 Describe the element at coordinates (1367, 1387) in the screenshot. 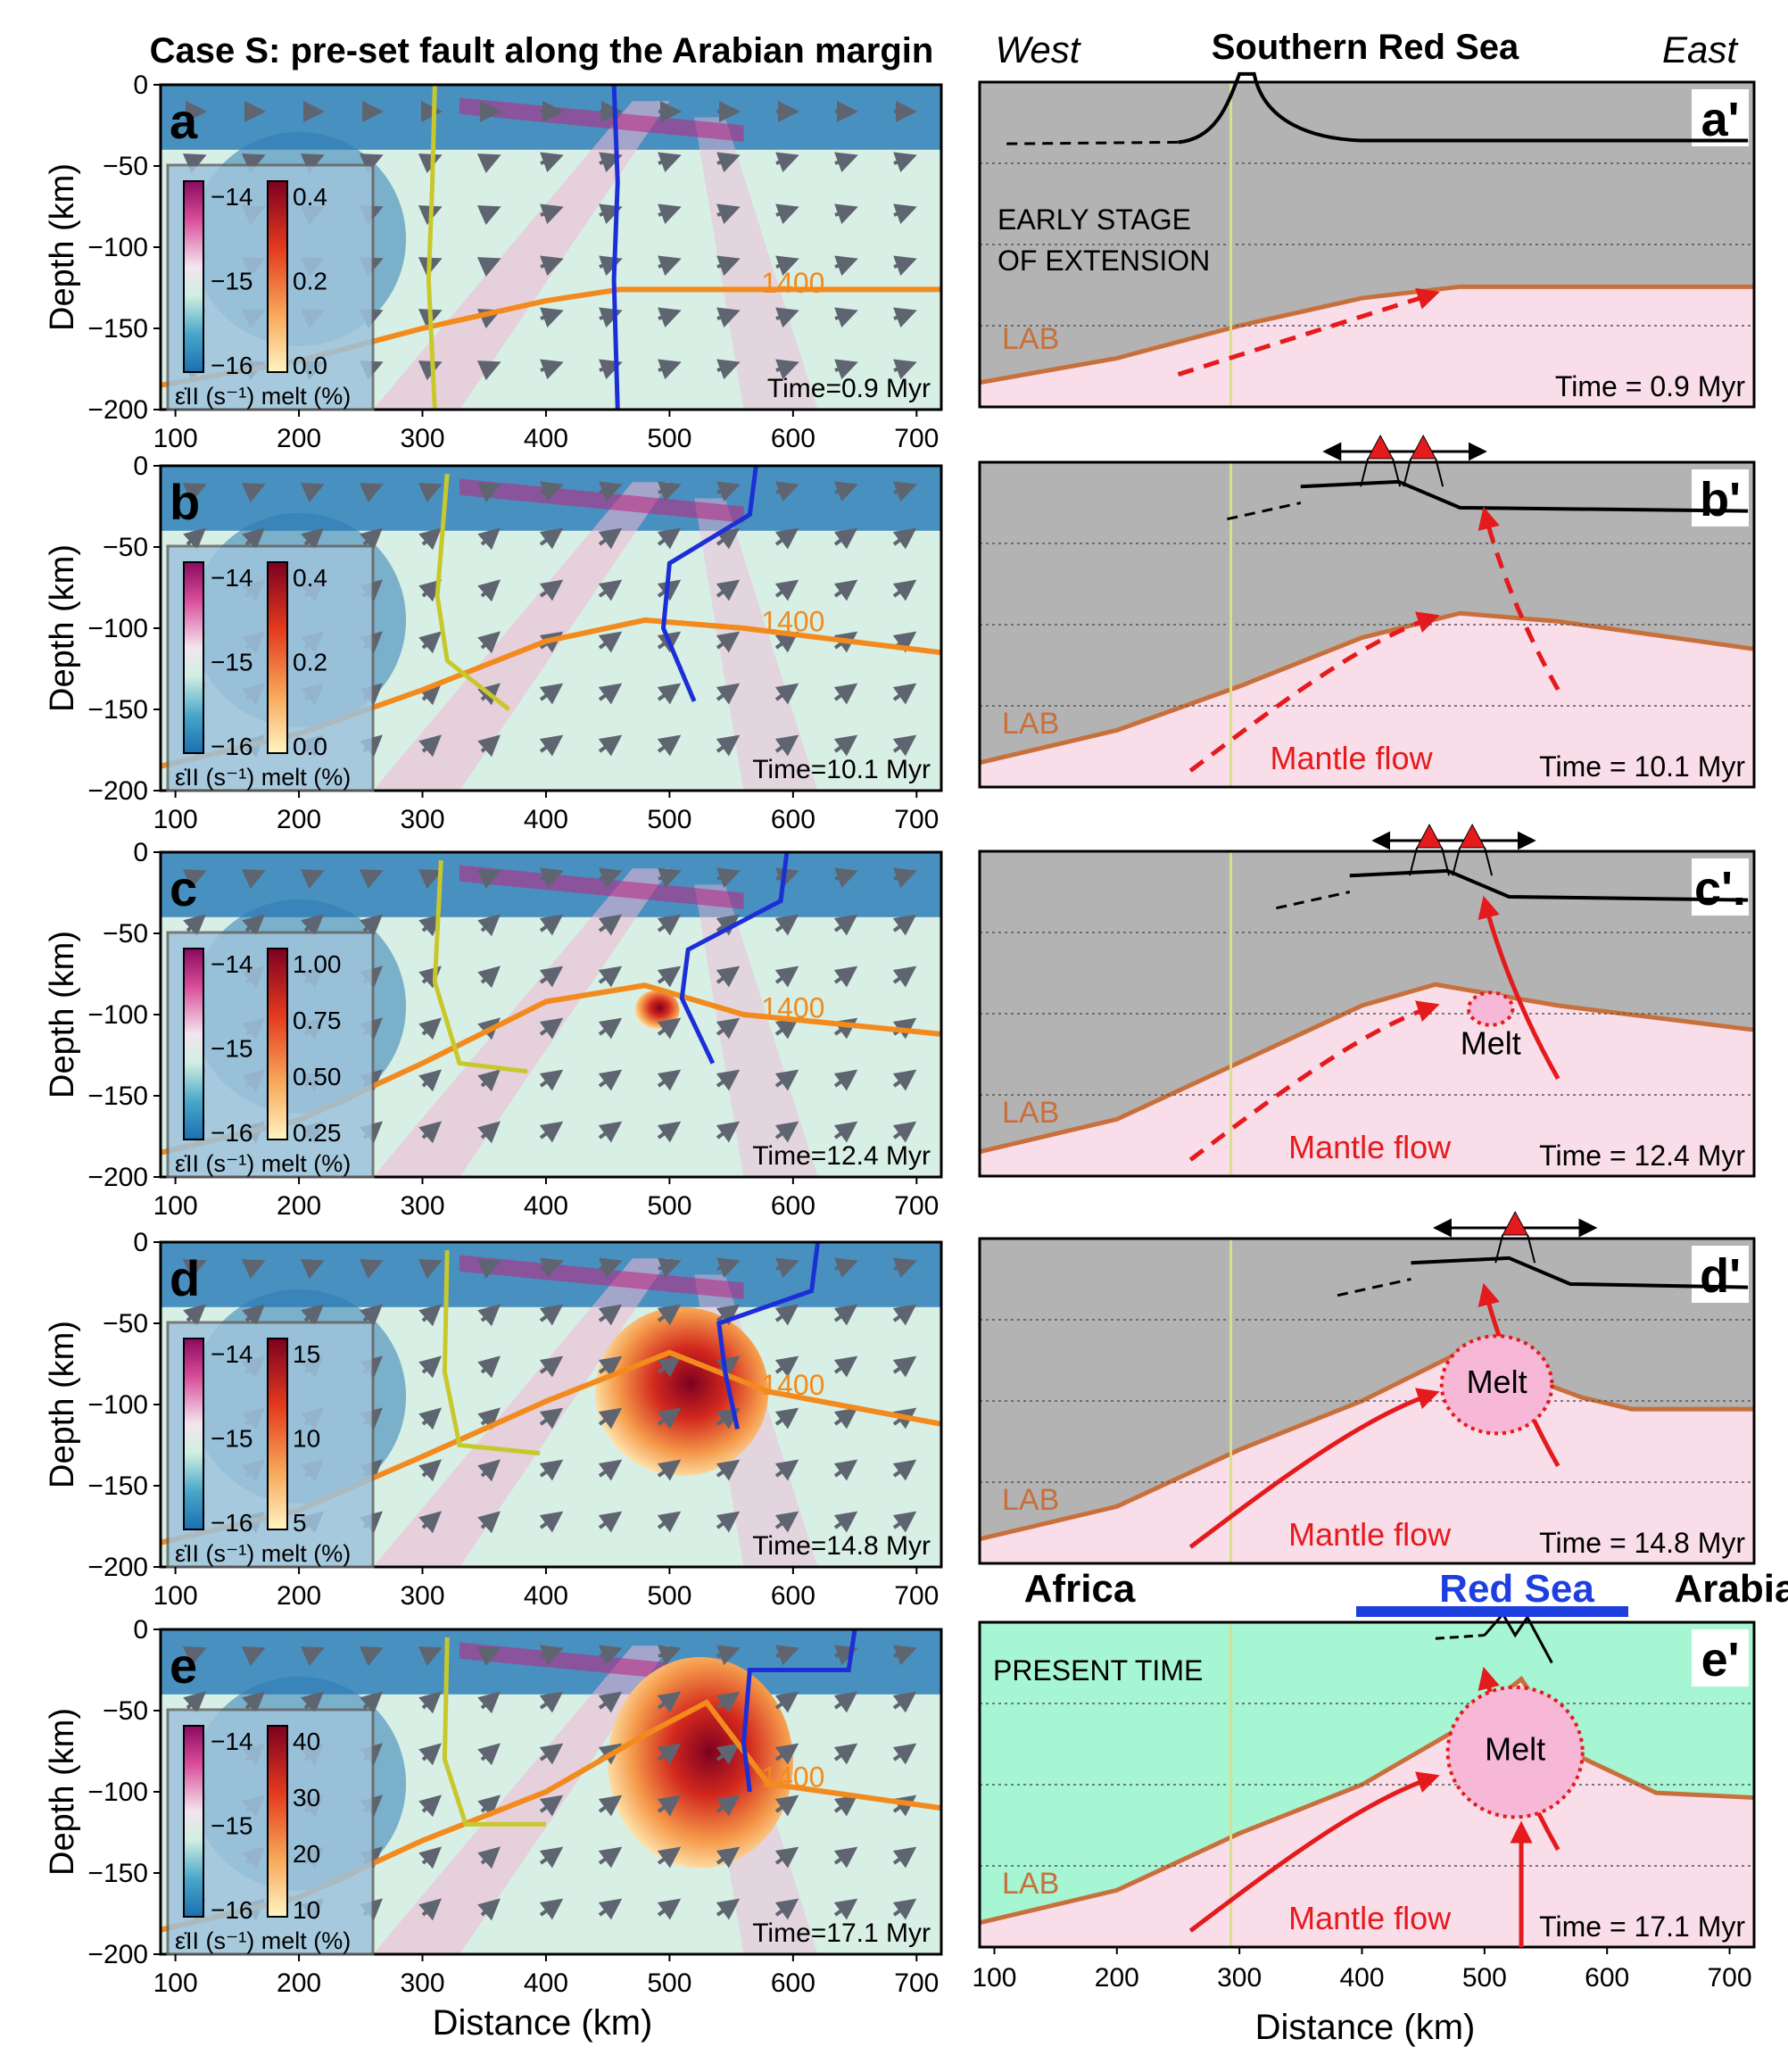

I see `schematic-panel-d2: d' LAB Time = 14.8 Myr Mantle flow Melt` at that location.